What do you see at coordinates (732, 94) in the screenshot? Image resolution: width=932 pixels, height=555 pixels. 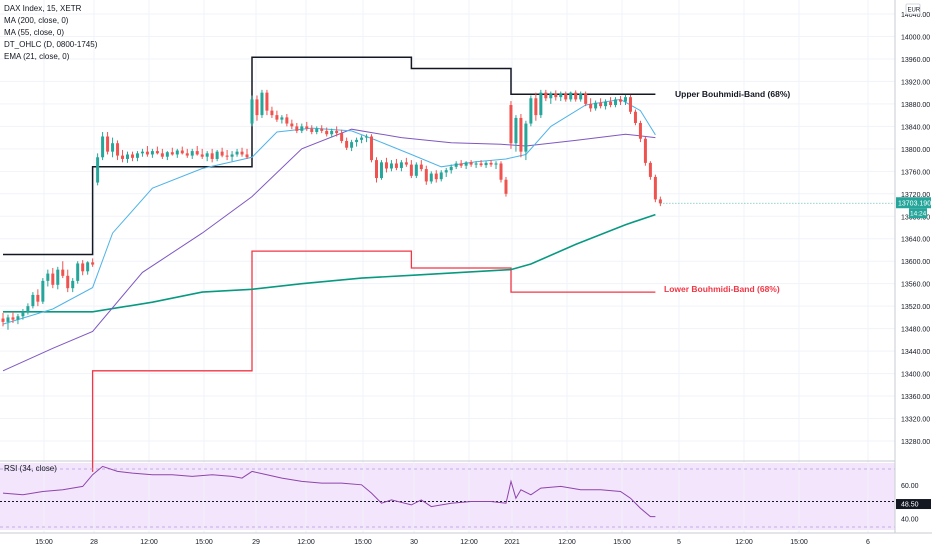 I see `upper-band-label: Upper Bouhmidi-Band (68%)` at bounding box center [732, 94].